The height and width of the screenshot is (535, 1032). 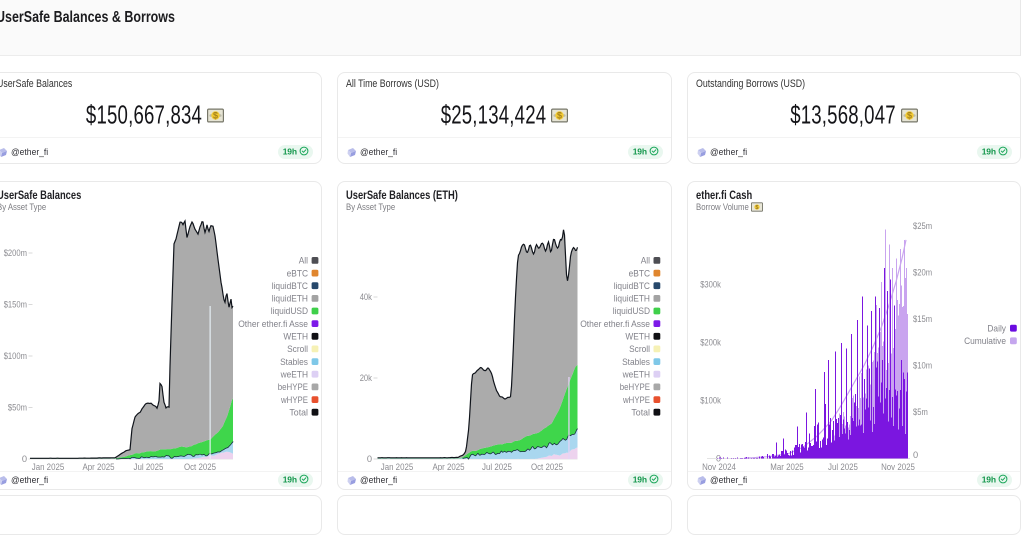 I want to click on svg-text: Mar 2025, so click(x=786, y=467).